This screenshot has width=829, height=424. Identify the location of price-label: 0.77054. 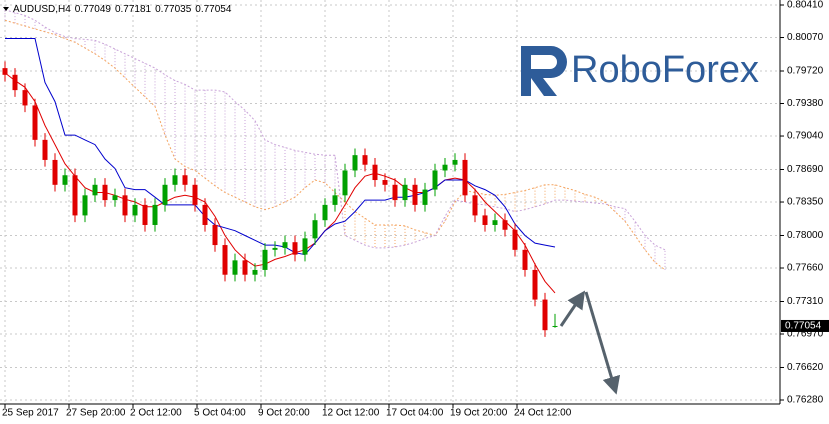
(803, 326).